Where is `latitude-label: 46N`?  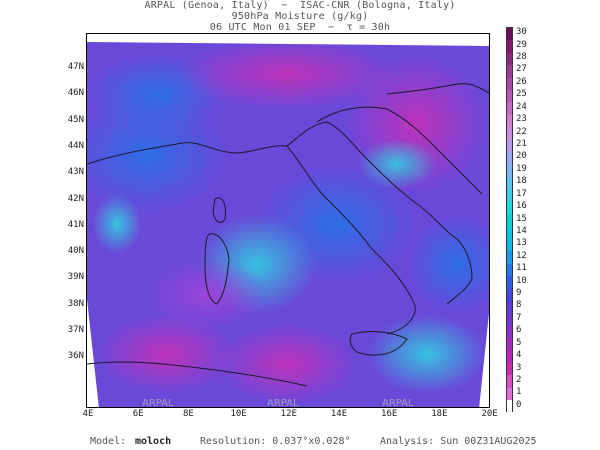
latitude-label: 46N is located at coordinates (75, 93).